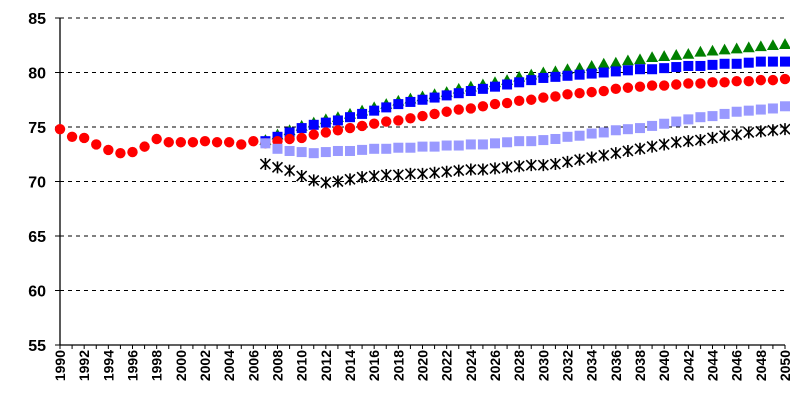  Describe the element at coordinates (37, 19) in the screenshot. I see `y-tick-label: 85` at that location.